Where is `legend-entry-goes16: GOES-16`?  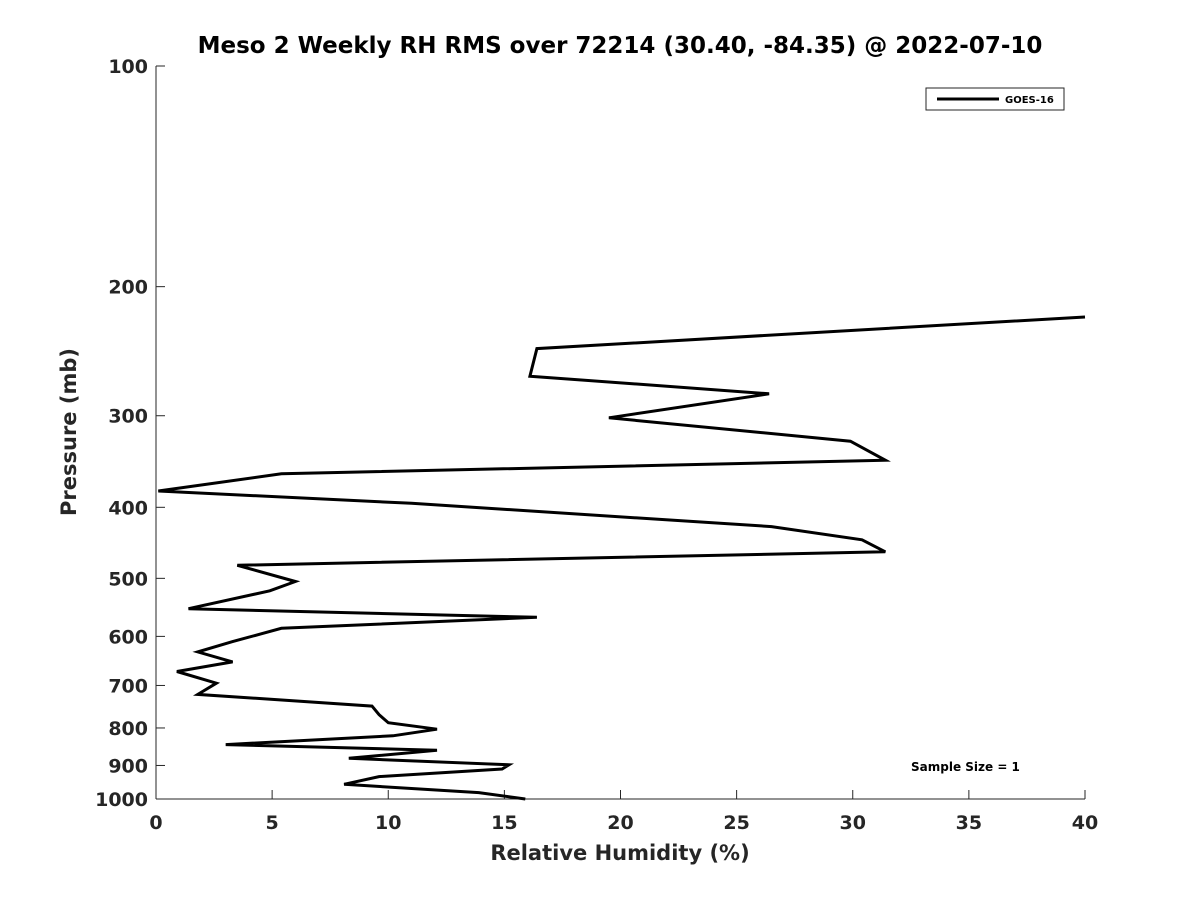 legend-entry-goes16: GOES-16 is located at coordinates (1029, 100).